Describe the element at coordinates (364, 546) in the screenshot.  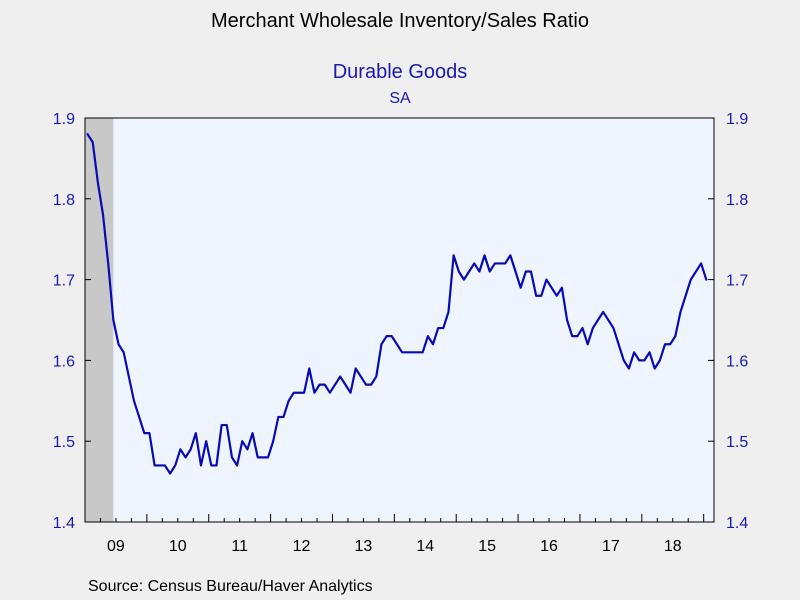
I see `x-tick-label: 13` at that location.